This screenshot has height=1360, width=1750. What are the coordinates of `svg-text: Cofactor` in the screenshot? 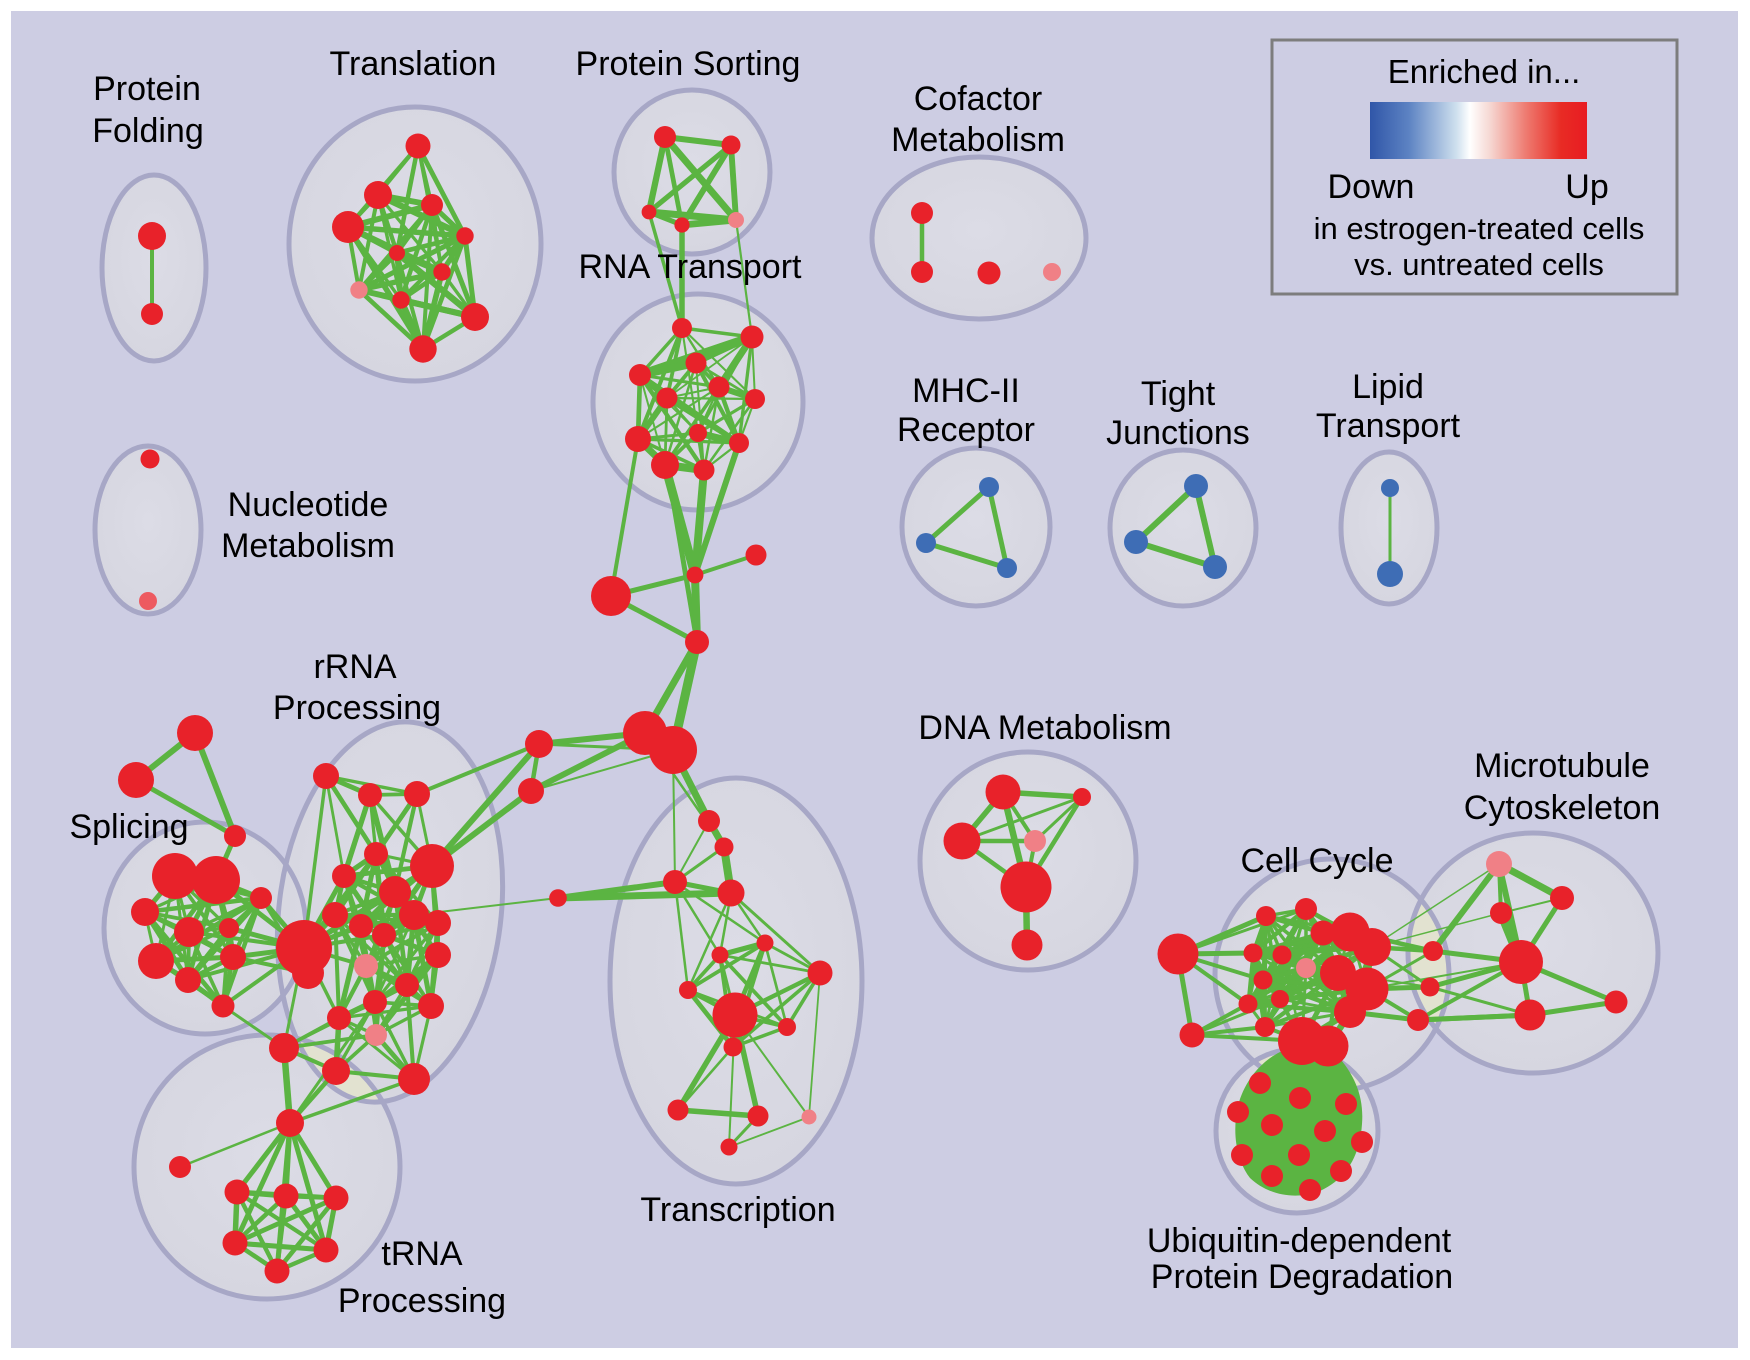 It's located at (978, 99).